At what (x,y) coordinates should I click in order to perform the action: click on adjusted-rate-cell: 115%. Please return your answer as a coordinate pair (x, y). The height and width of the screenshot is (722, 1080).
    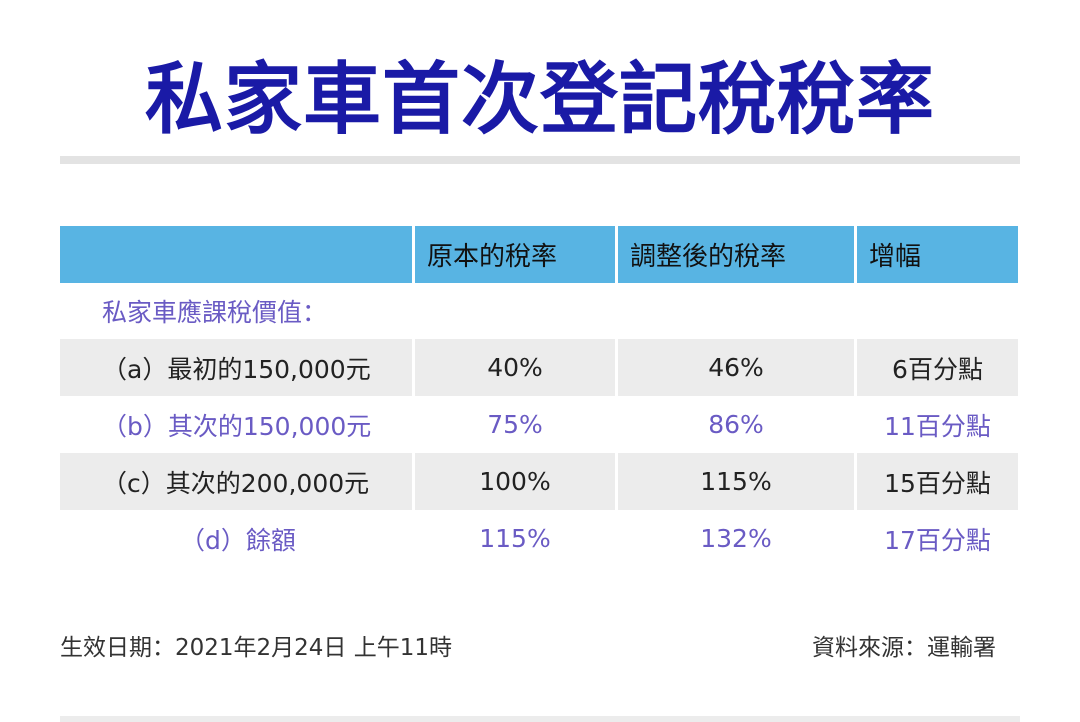
    Looking at the image, I should click on (736, 481).